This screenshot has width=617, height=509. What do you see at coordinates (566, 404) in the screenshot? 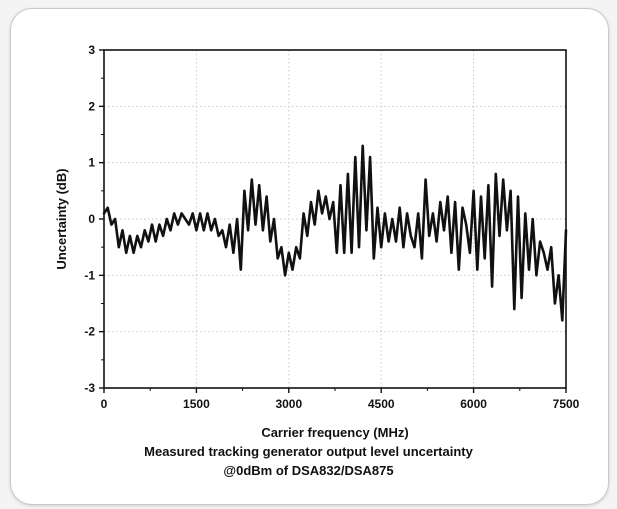
I see `x-tick-label: 7500` at bounding box center [566, 404].